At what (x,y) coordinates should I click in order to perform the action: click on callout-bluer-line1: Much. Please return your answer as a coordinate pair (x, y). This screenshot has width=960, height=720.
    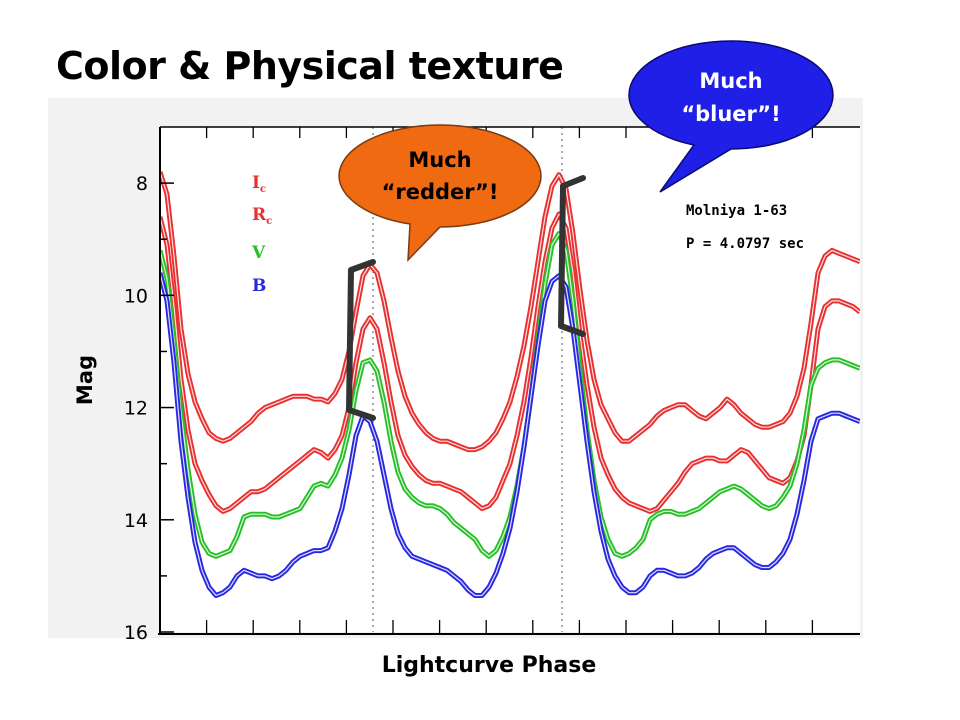
    Looking at the image, I should click on (730, 81).